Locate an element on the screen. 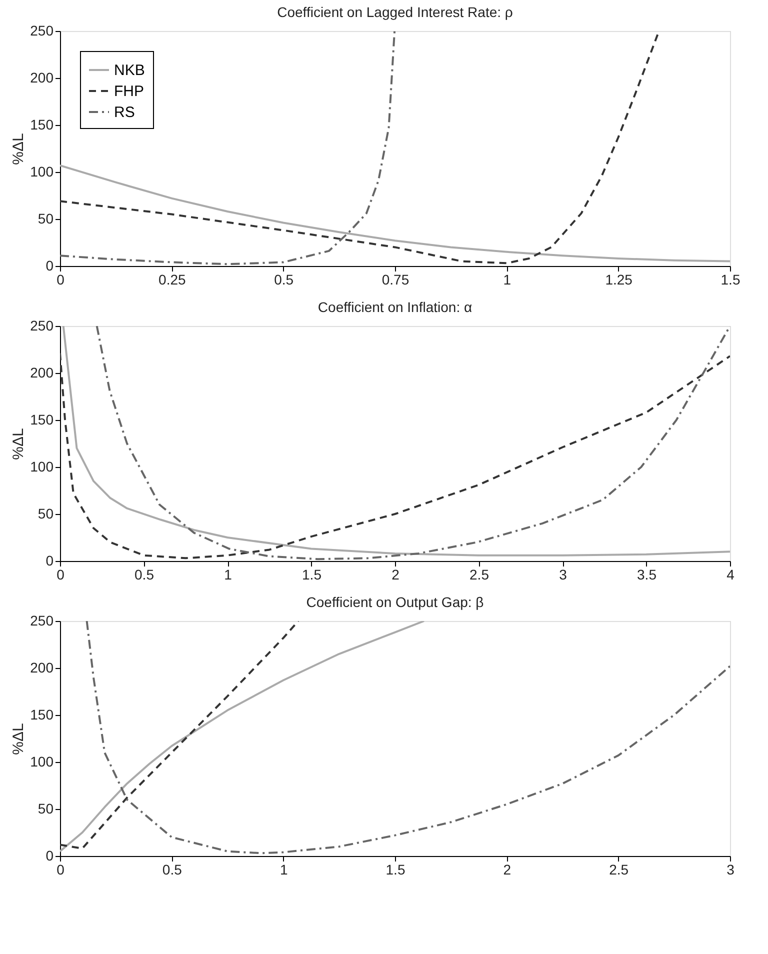  x-tick-label: 3.5 is located at coordinates (647, 574).